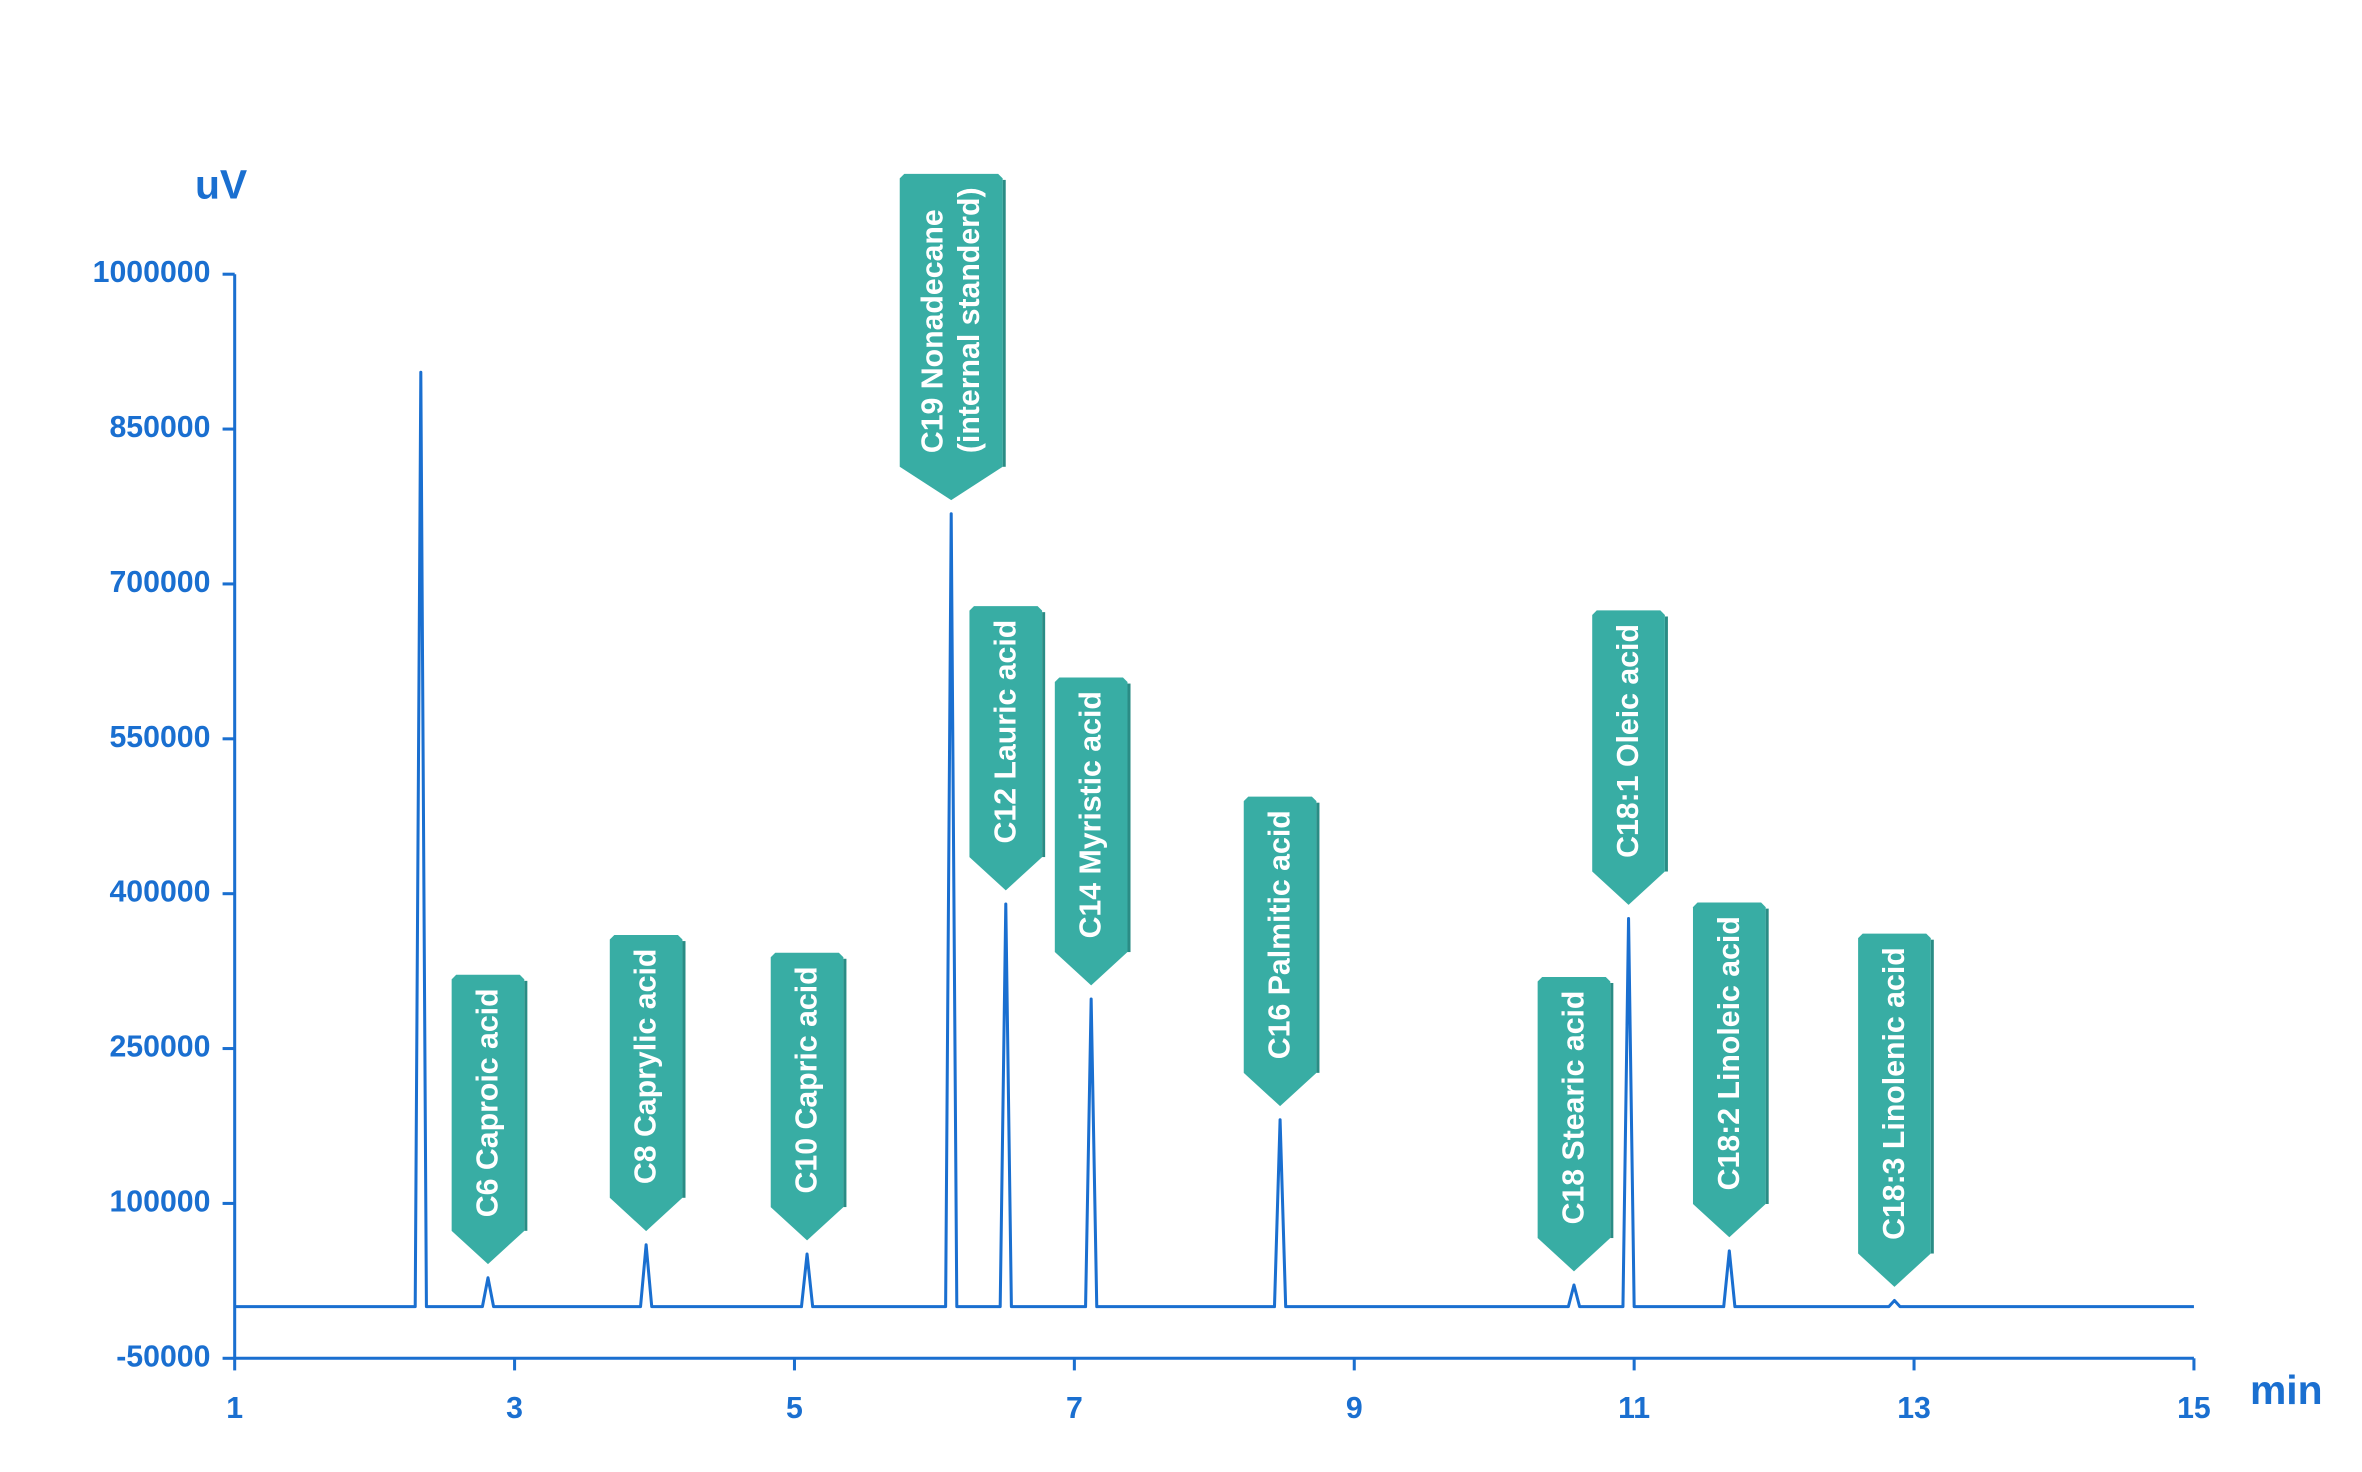  What do you see at coordinates (159, 1201) in the screenshot?
I see `y-tick-label: 100000` at bounding box center [159, 1201].